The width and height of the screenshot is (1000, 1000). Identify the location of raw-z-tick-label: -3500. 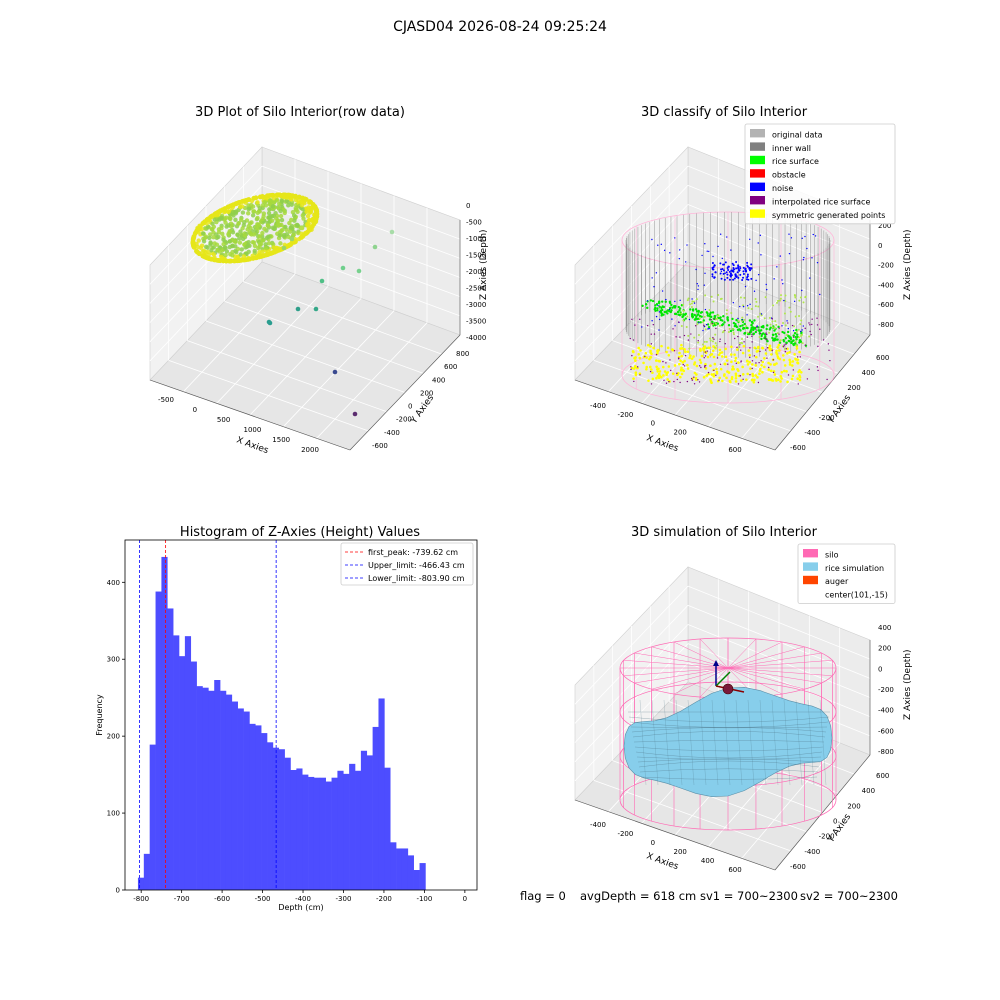
(476, 322).